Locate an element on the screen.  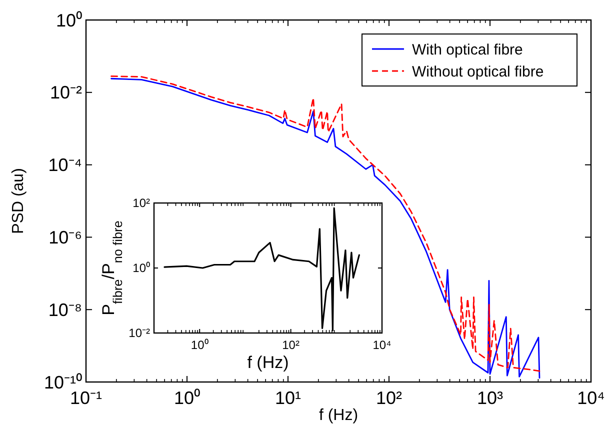
y-tick-label: 10² is located at coordinates (141, 203).